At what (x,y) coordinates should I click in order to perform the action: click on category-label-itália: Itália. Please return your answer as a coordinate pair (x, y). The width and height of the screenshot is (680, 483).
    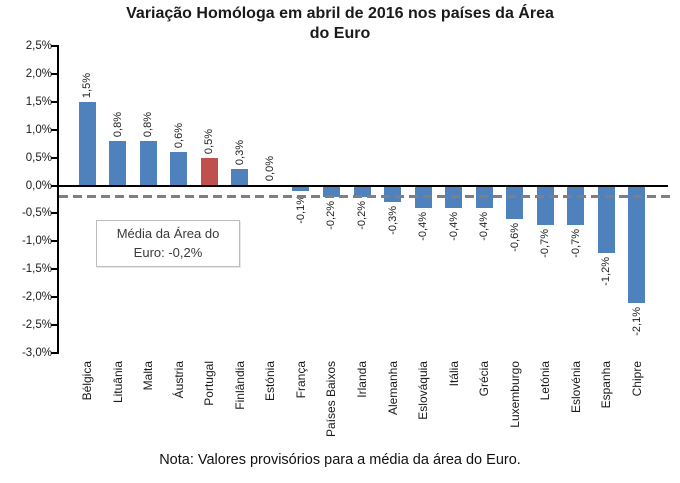
    Looking at the image, I should click on (454, 408).